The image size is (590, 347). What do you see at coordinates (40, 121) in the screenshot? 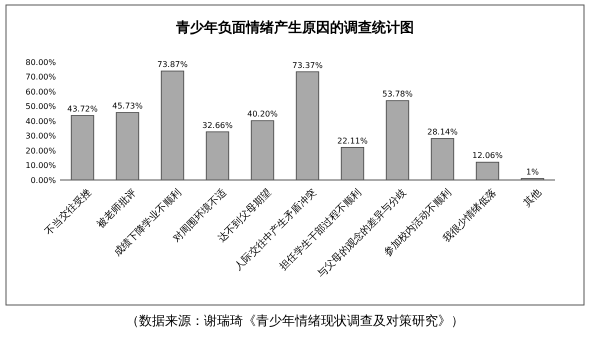
I see `y-tick-label: 40.00%` at bounding box center [40, 121].